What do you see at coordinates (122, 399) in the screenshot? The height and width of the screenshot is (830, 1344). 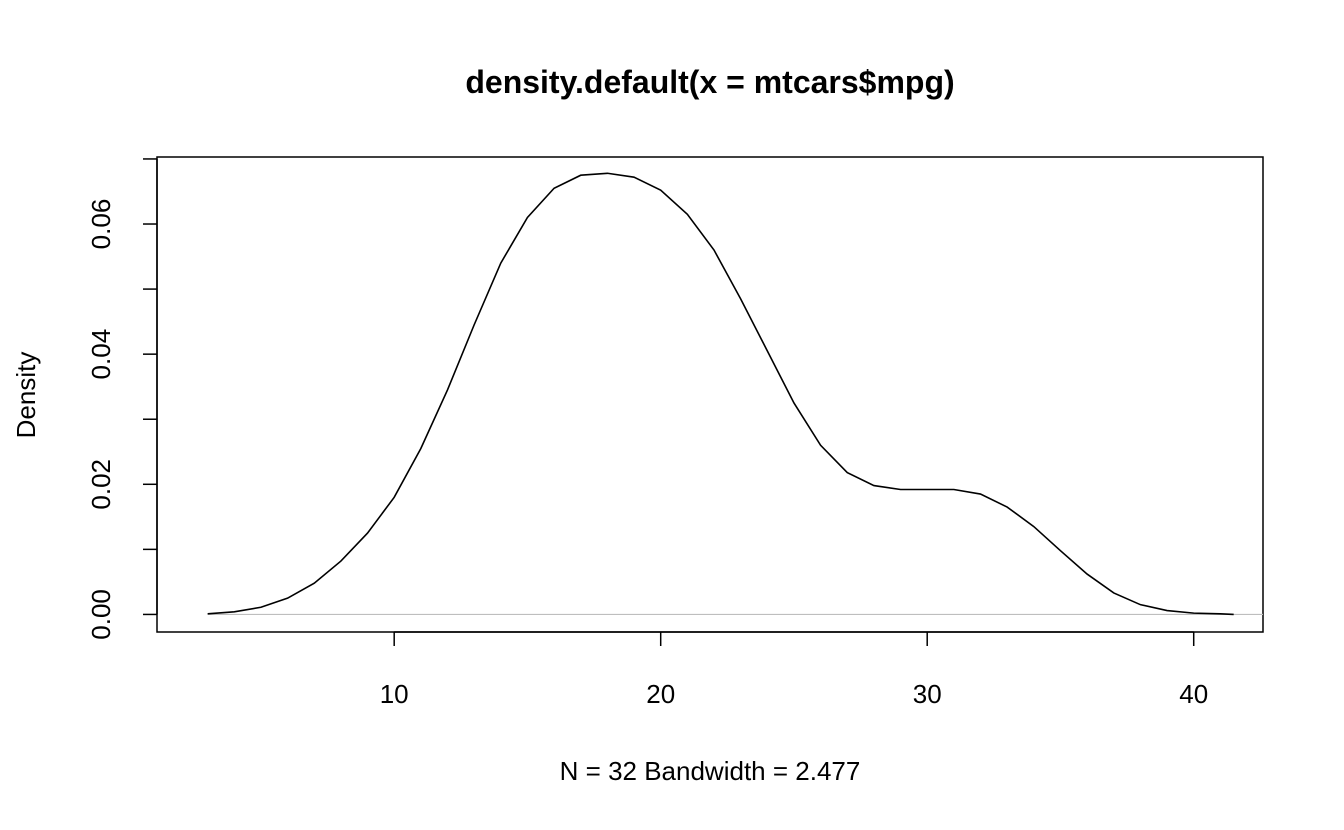 I see `y-axis: 0.00 0.02 0.04 0.06` at bounding box center [122, 399].